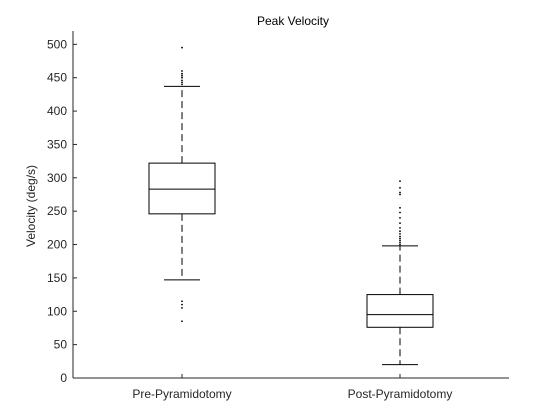 Image resolution: width=560 pixels, height=420 pixels. What do you see at coordinates (57, 178) in the screenshot?
I see `y-tick-label: 300` at bounding box center [57, 178].